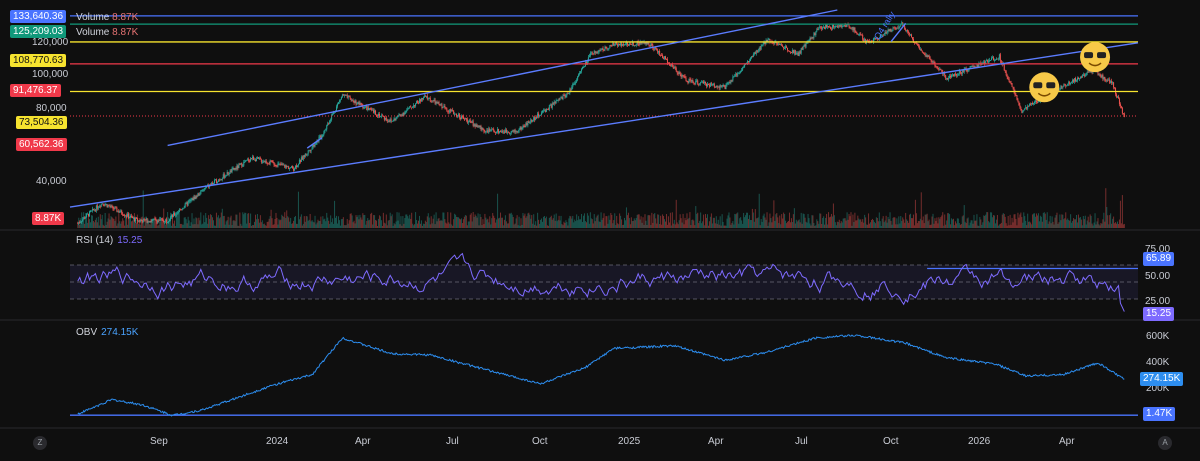  Describe the element at coordinates (1165, 443) in the screenshot. I see `auto-scale-button: A` at that location.